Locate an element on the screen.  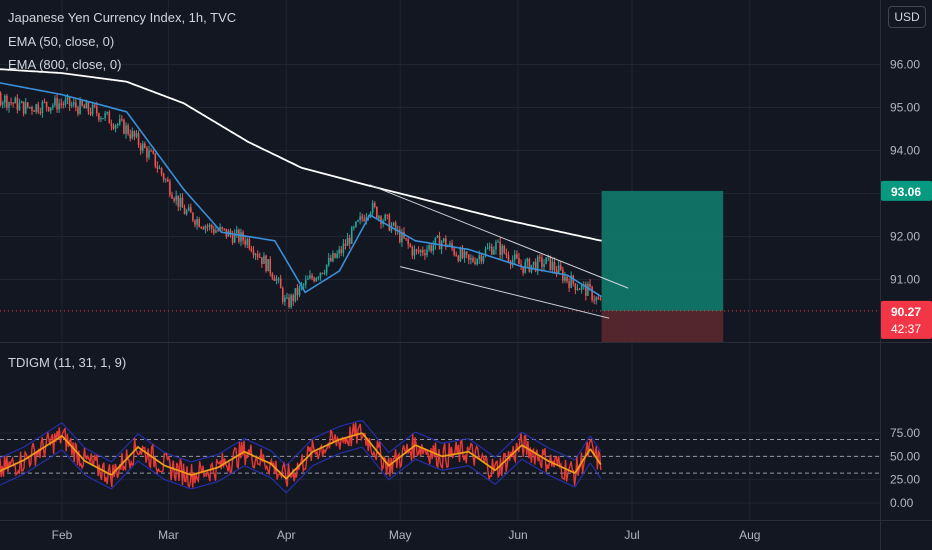
time-axis-label: Jul is located at coordinates (631, 535).